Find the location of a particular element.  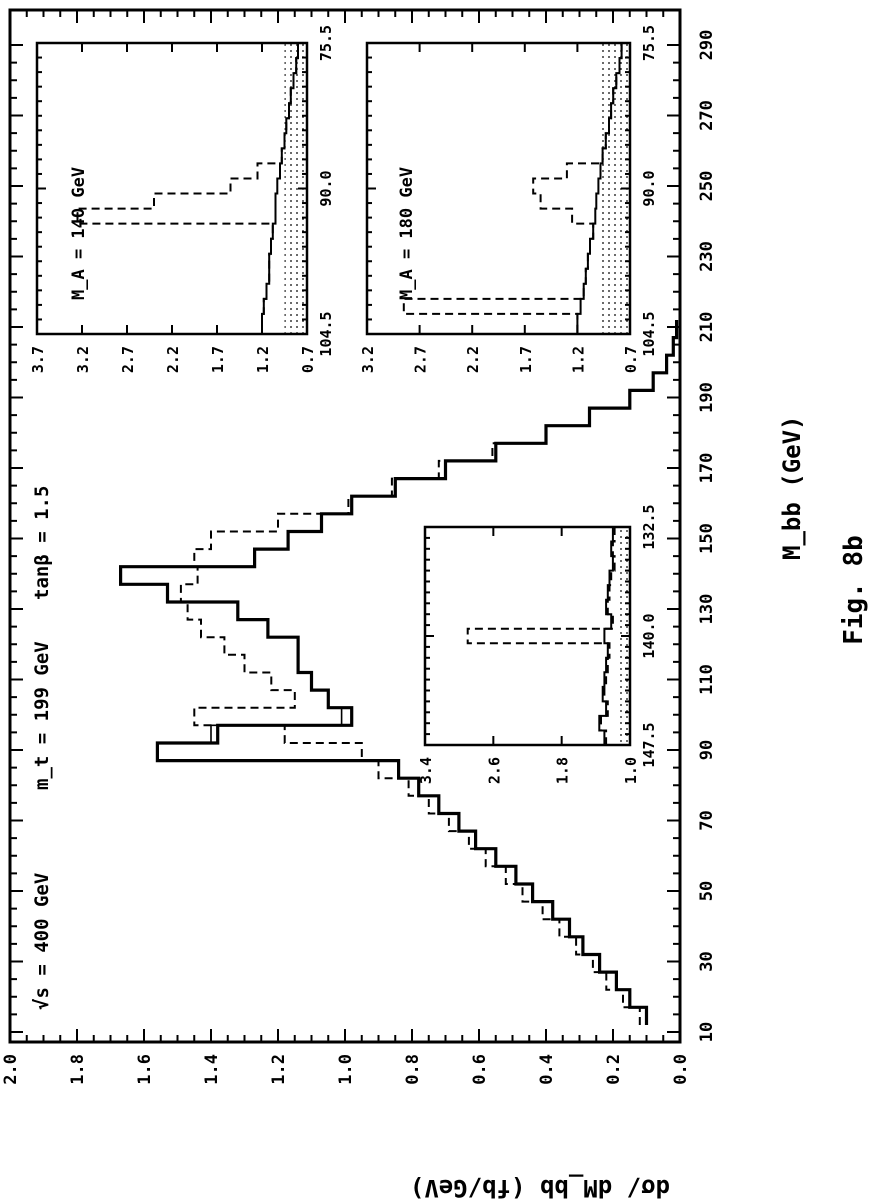

inset-series-line-solid is located at coordinates (606, 636).